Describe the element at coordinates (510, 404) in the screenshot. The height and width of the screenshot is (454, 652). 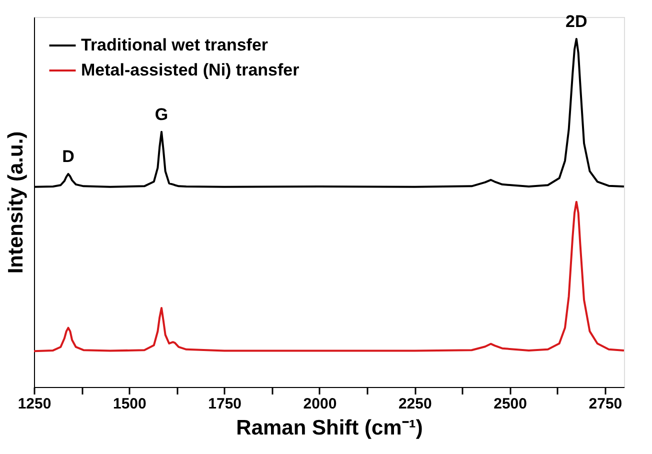
I see `x-tick-label: 2500` at that location.